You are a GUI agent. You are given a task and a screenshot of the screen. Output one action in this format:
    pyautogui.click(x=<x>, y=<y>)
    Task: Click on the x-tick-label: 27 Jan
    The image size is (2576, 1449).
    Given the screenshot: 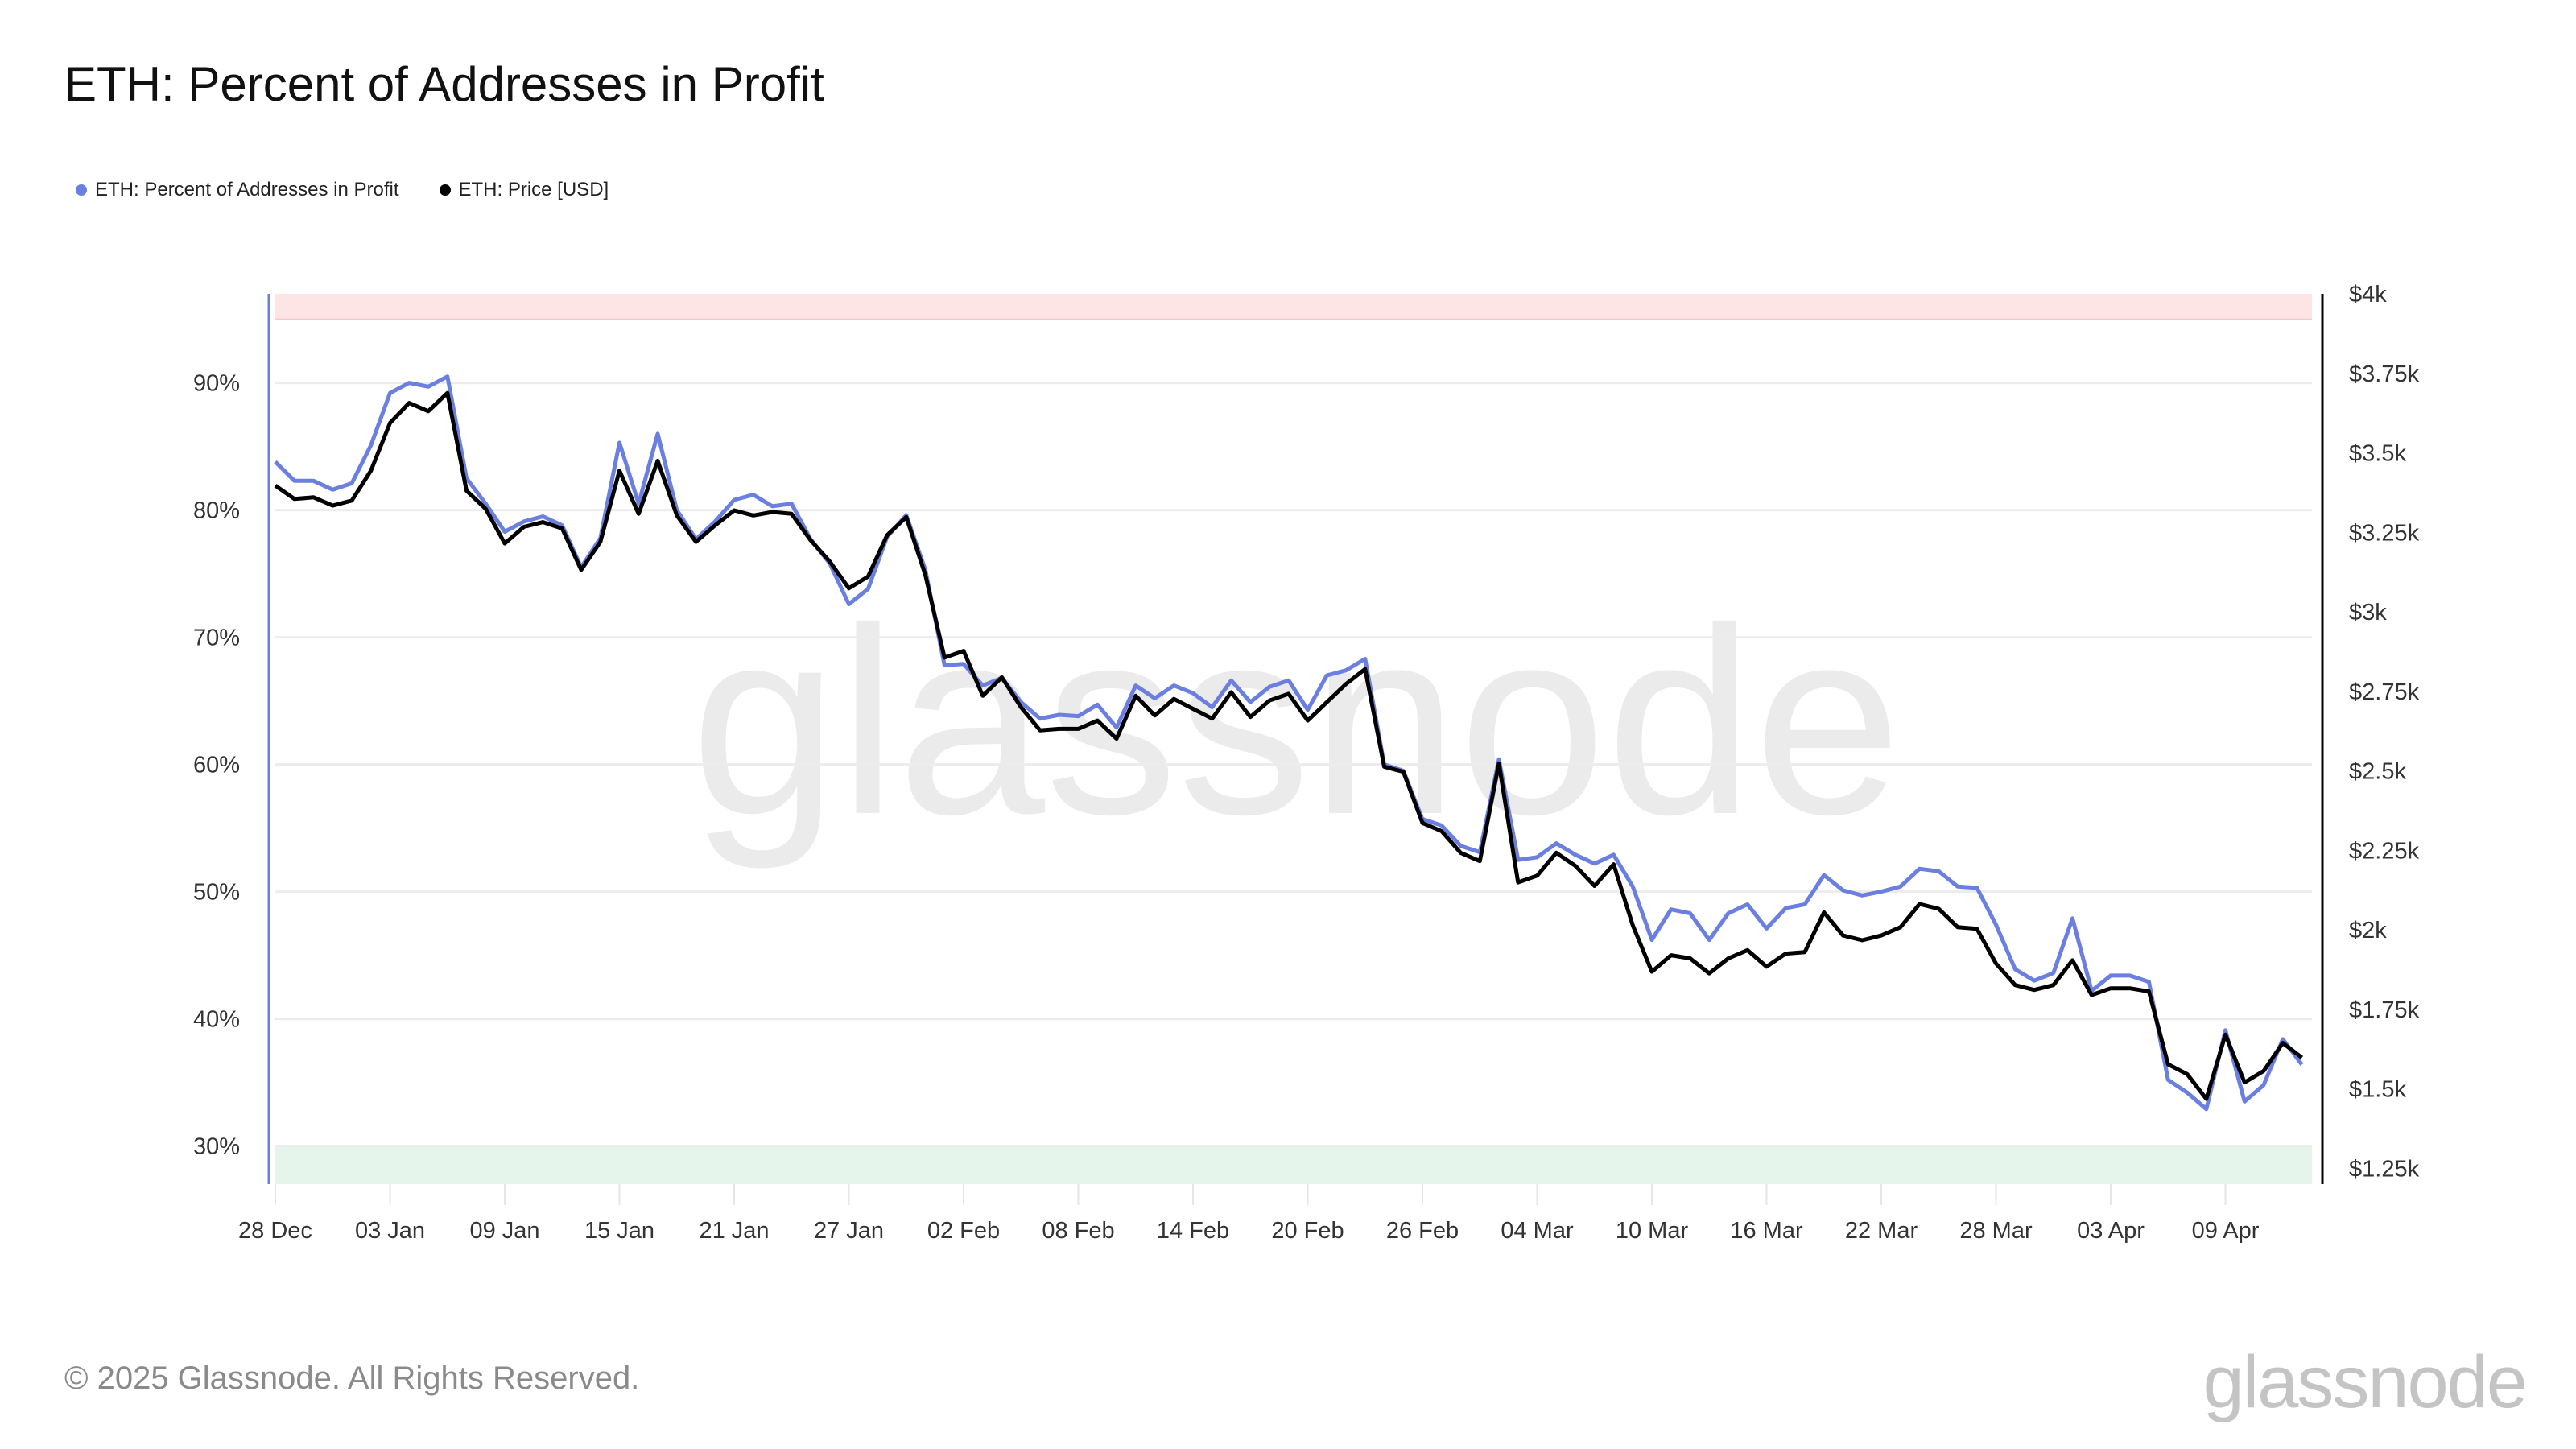 What is the action you would take?
    pyautogui.click(x=849, y=1231)
    